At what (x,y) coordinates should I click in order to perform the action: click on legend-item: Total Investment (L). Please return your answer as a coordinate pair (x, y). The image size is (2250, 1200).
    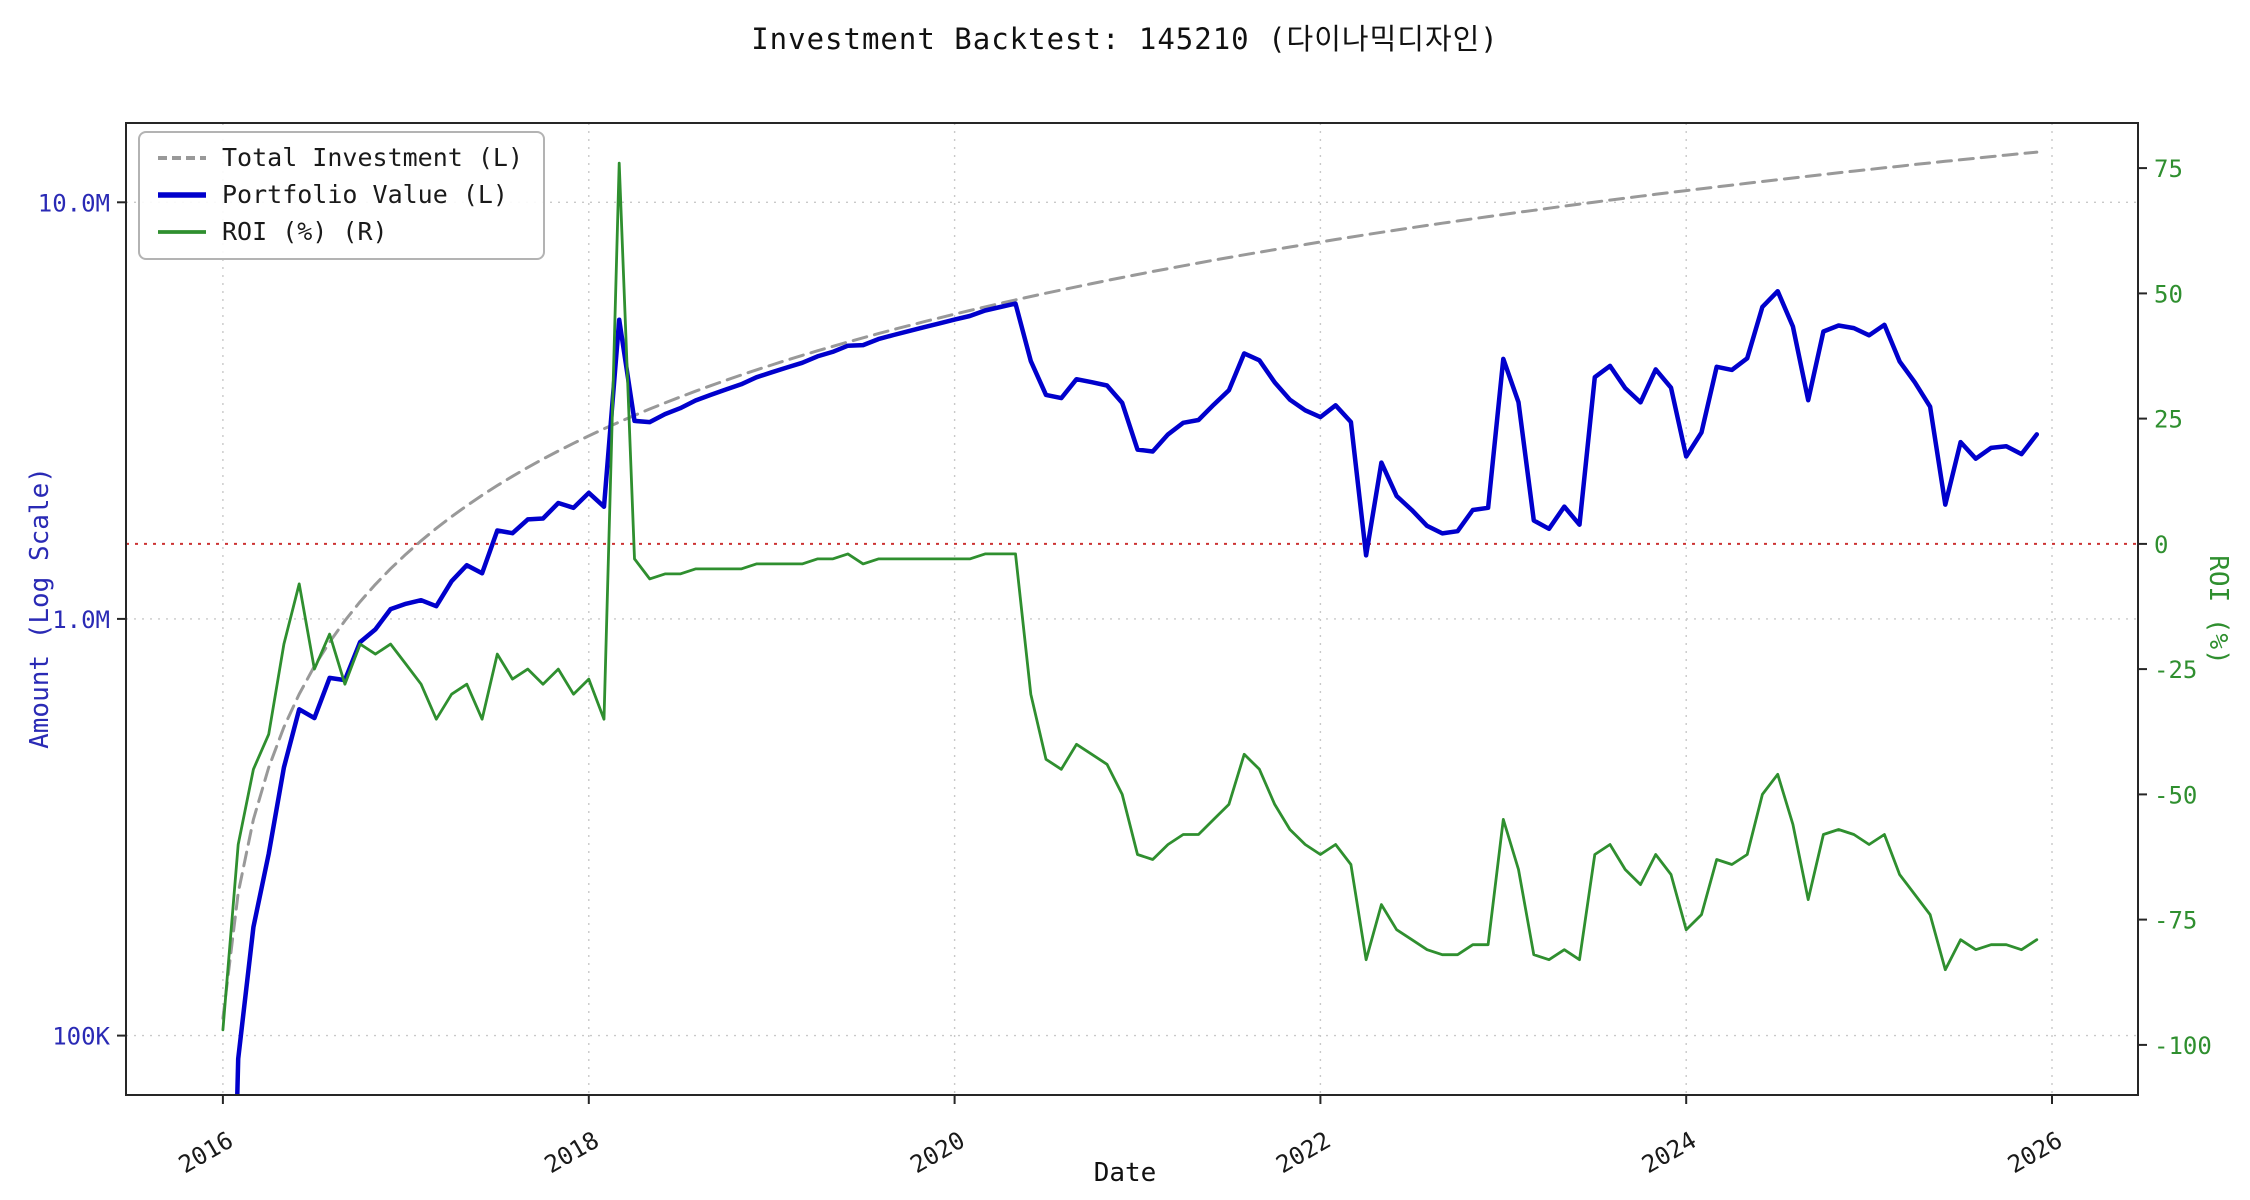
    Looking at the image, I should click on (339, 157).